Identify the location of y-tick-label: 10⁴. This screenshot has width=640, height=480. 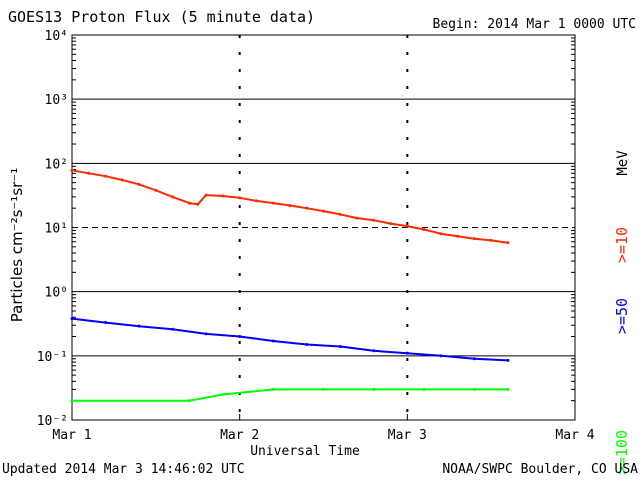
(56, 36).